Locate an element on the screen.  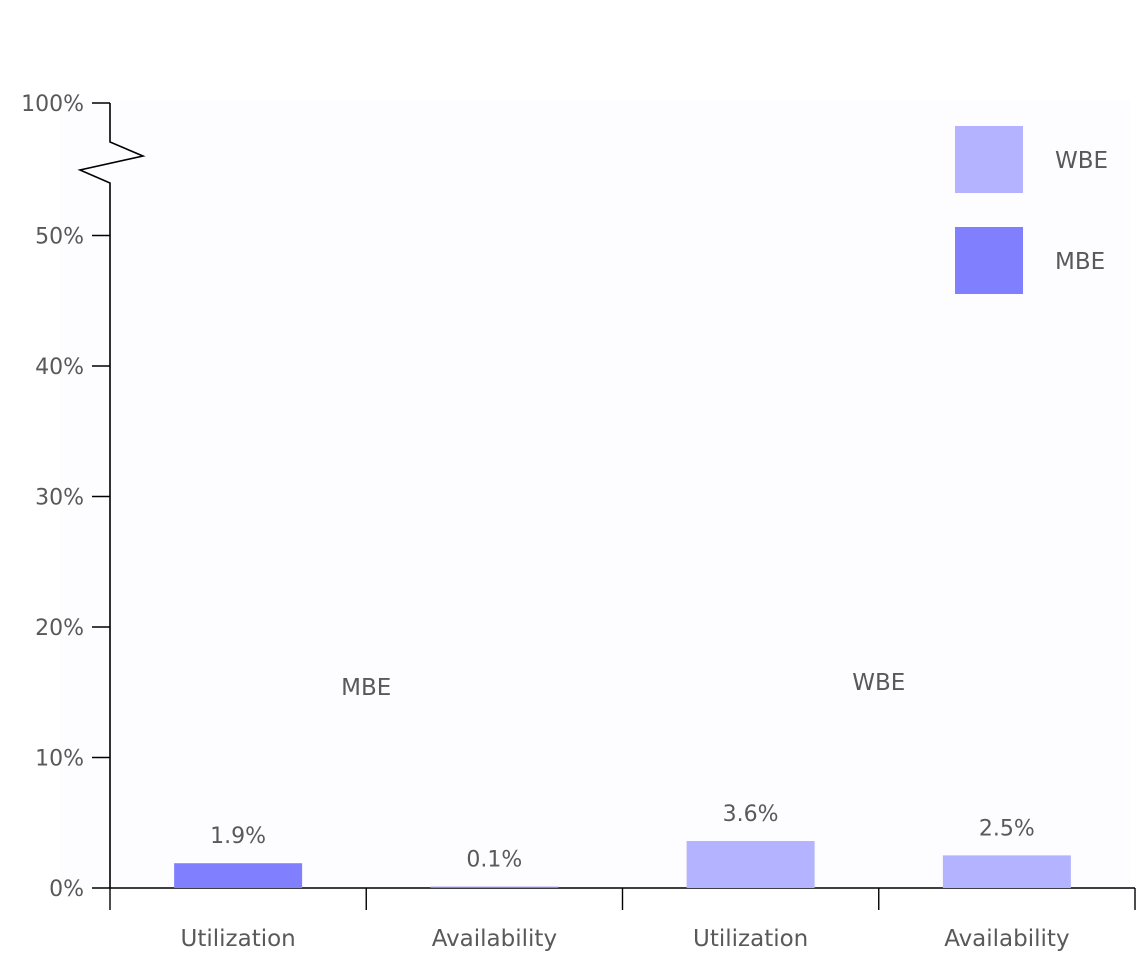
bar-mbe-utilization is located at coordinates (238, 875).